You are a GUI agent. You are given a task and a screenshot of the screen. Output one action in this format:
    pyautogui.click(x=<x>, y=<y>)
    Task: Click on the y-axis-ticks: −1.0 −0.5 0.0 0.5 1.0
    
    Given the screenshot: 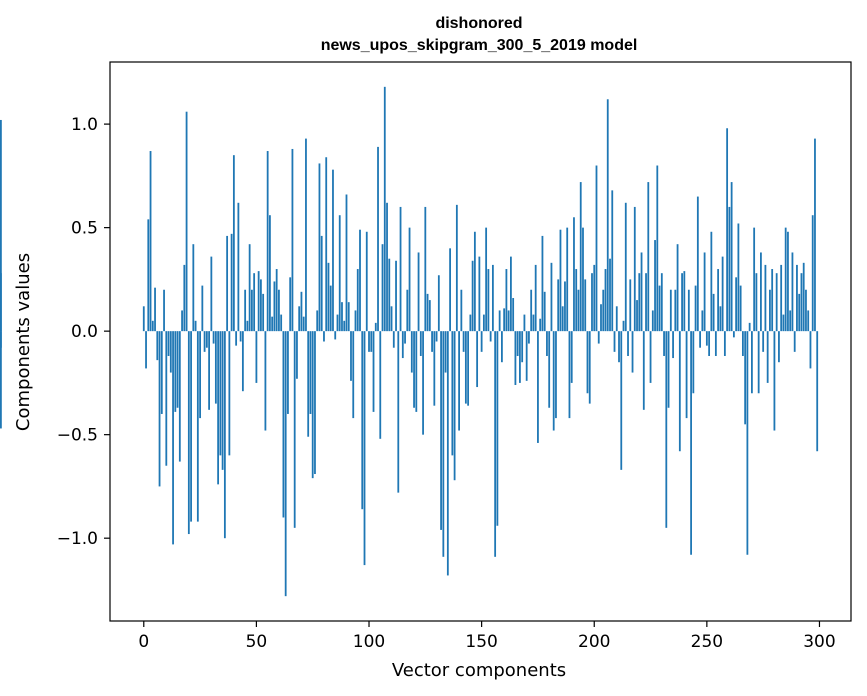 What is the action you would take?
    pyautogui.click(x=83, y=332)
    